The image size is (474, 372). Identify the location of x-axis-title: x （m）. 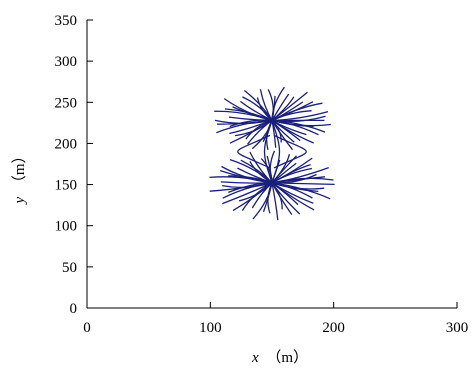
(279, 357).